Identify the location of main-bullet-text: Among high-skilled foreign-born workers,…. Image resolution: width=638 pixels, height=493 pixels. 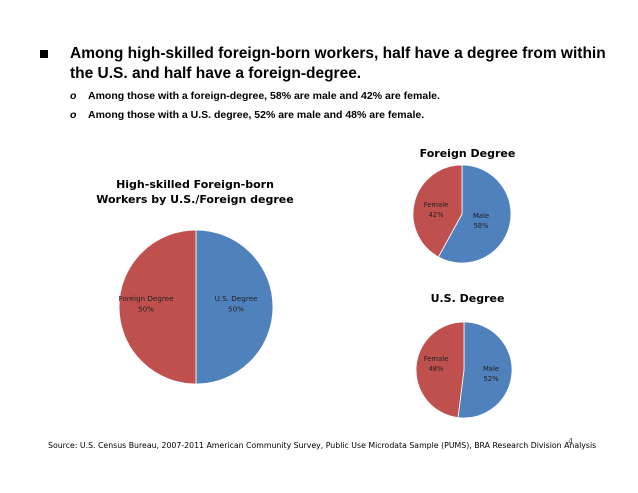
(338, 63).